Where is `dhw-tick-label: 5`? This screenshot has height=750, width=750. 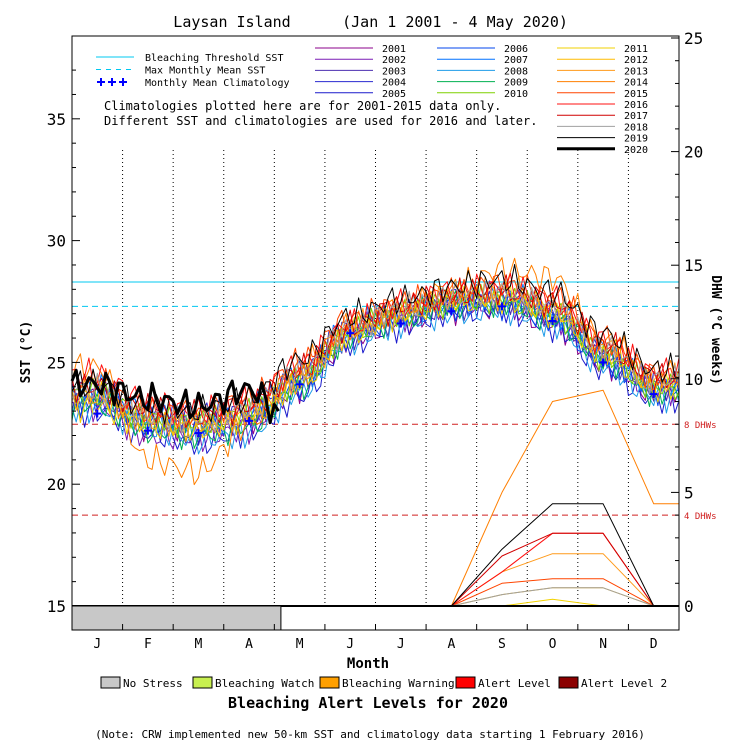 dhw-tick-label: 5 is located at coordinates (689, 492).